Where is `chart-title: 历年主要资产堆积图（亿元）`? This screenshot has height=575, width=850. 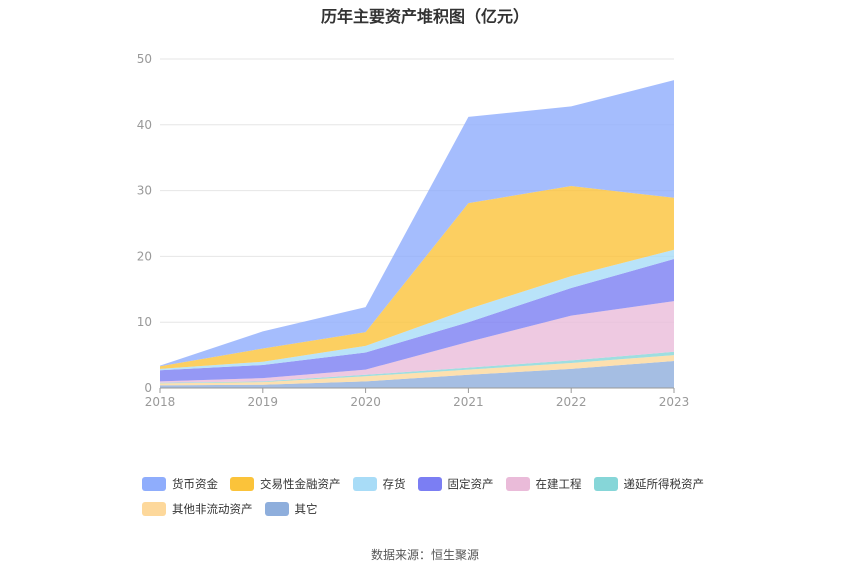
chart-title: 历年主要资产堆积图（亿元） is located at coordinates (424, 16).